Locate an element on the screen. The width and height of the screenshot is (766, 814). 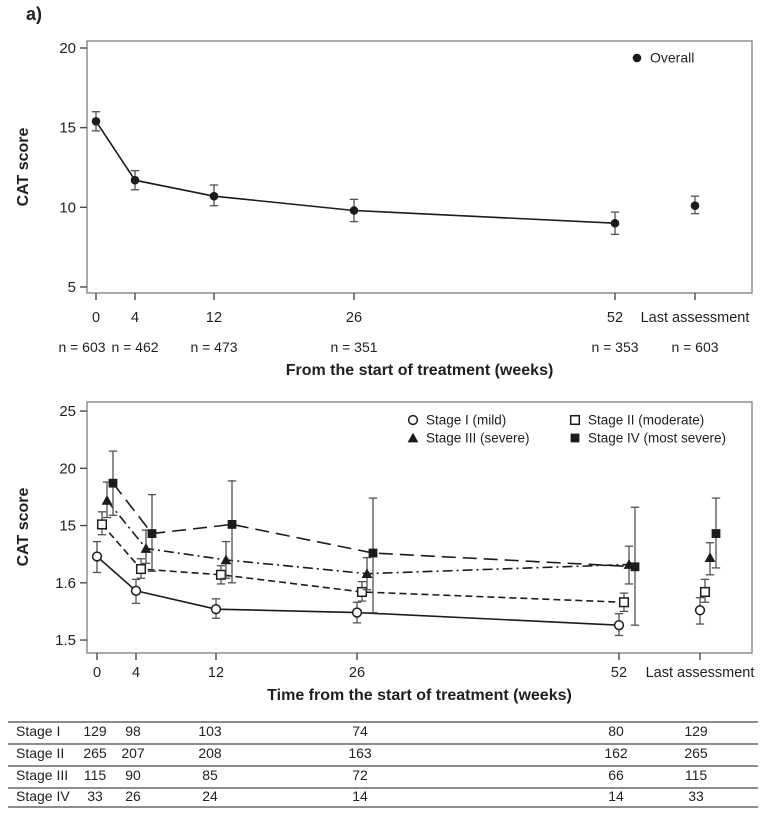
series-stage-iii is located at coordinates (408, 536).